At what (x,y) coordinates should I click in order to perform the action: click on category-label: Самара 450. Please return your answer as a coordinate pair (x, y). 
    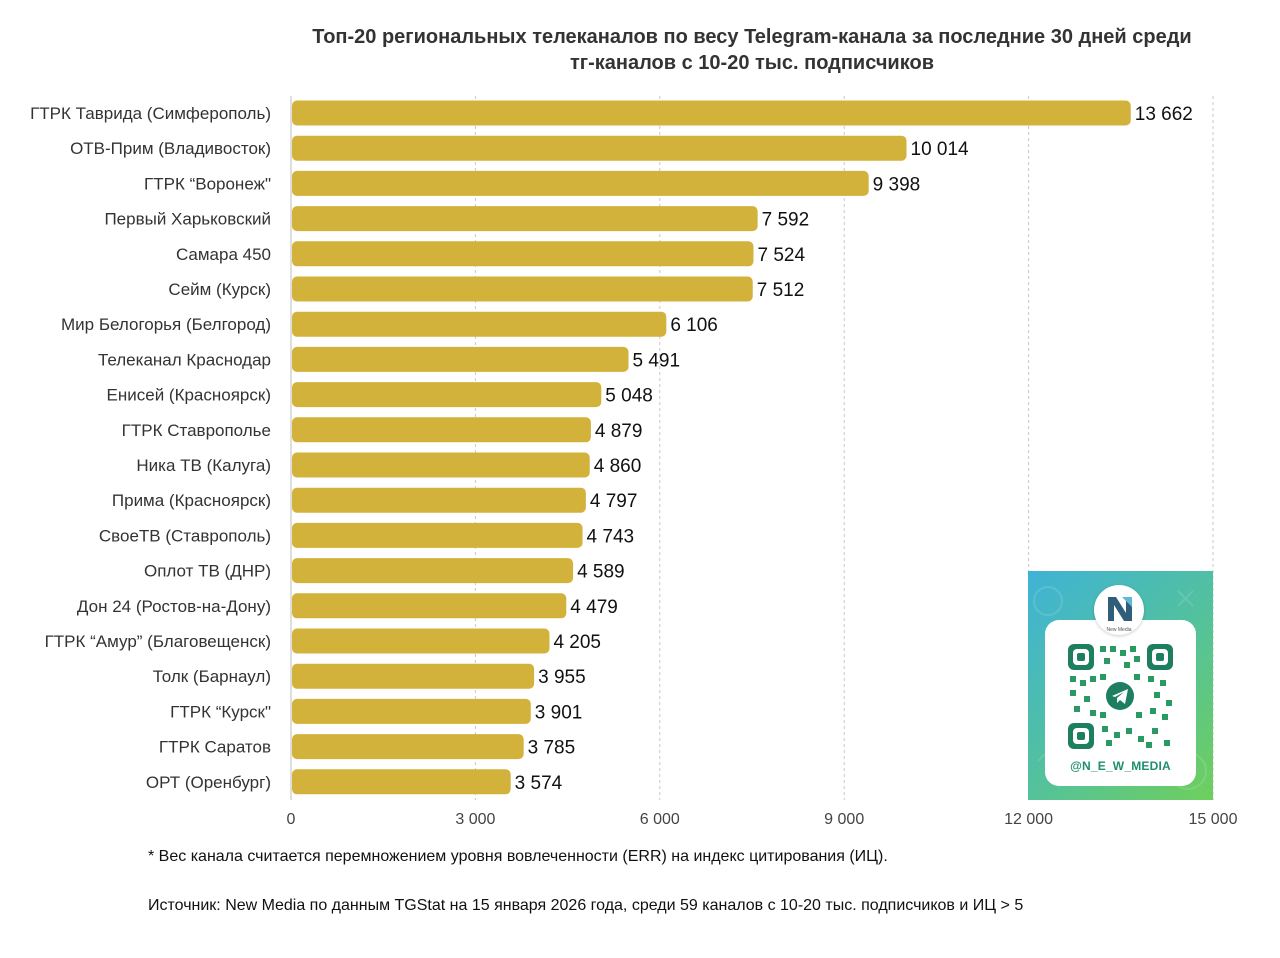
    Looking at the image, I should click on (223, 254).